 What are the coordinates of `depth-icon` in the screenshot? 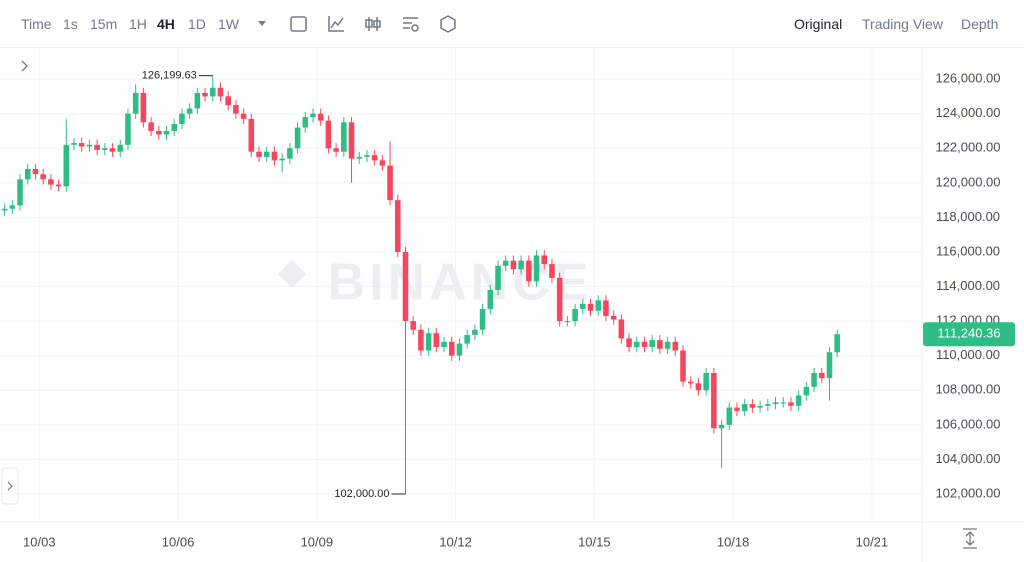 It's located at (448, 24).